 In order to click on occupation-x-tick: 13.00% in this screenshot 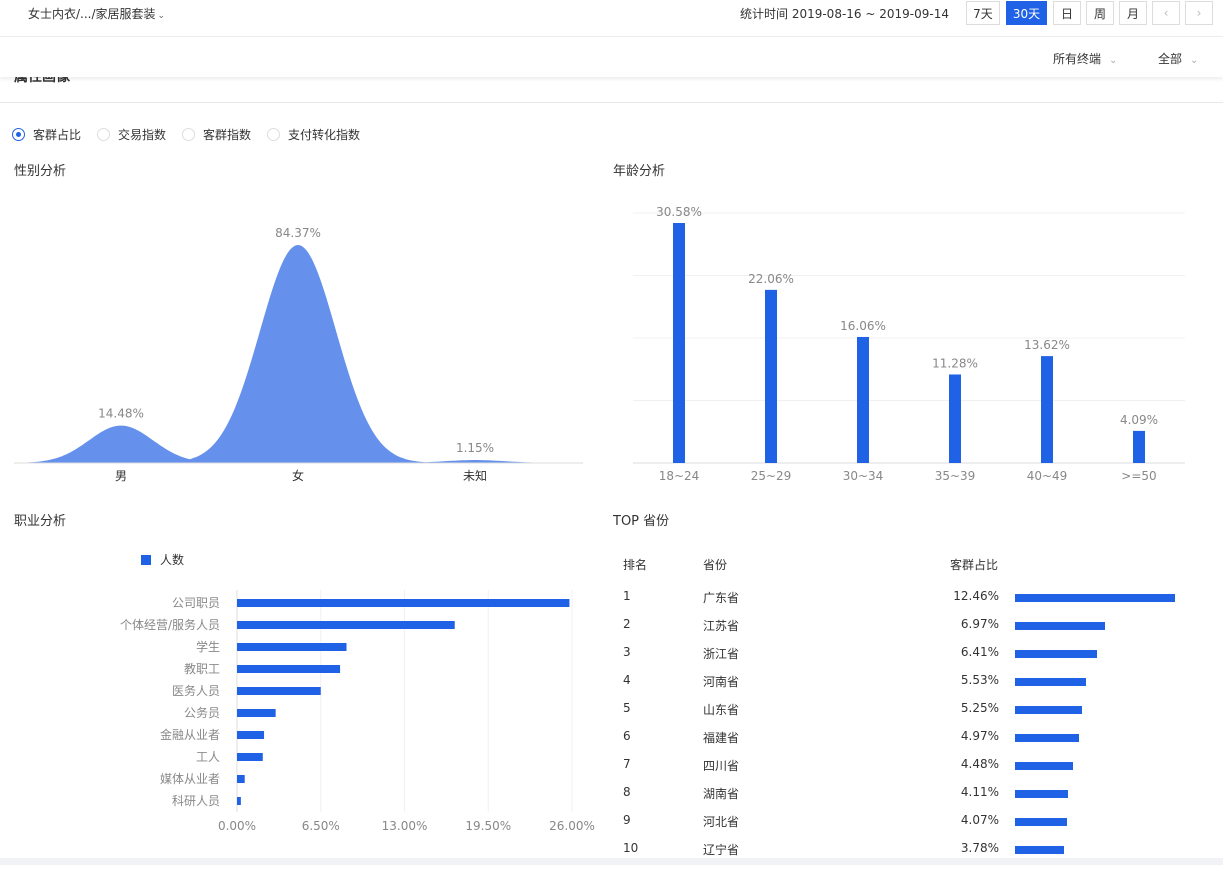, I will do `click(405, 826)`.